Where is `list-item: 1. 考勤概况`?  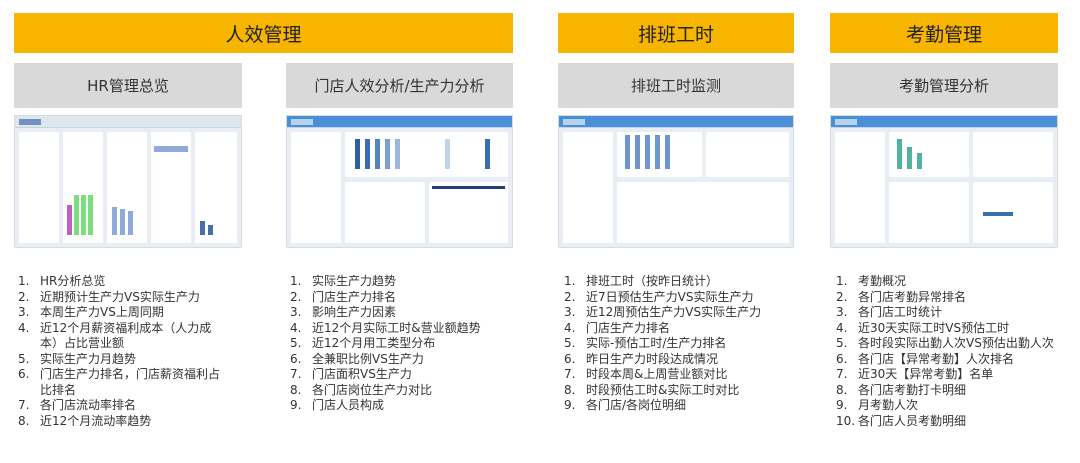 list-item: 1. 考勤概况 is located at coordinates (946, 282).